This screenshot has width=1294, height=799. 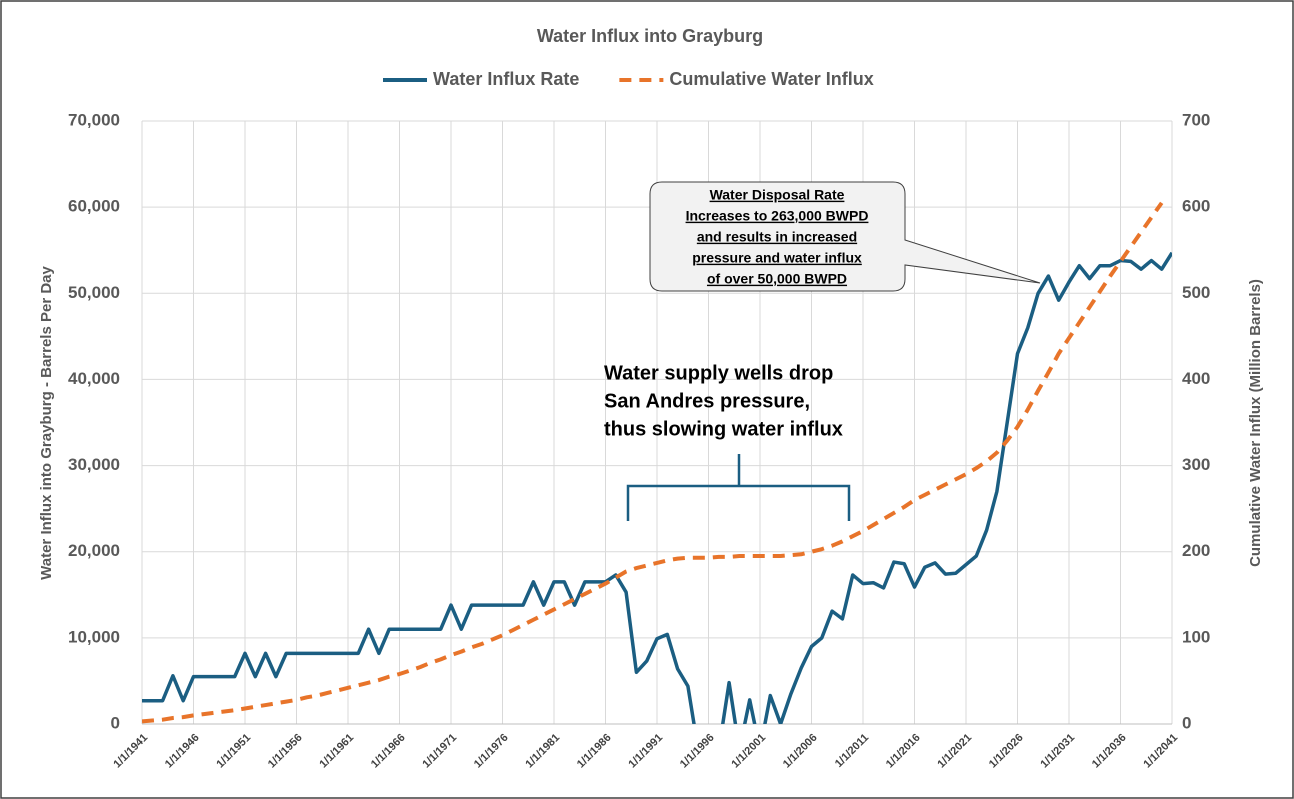 I want to click on callout-text: pressure and water influx, so click(x=777, y=258).